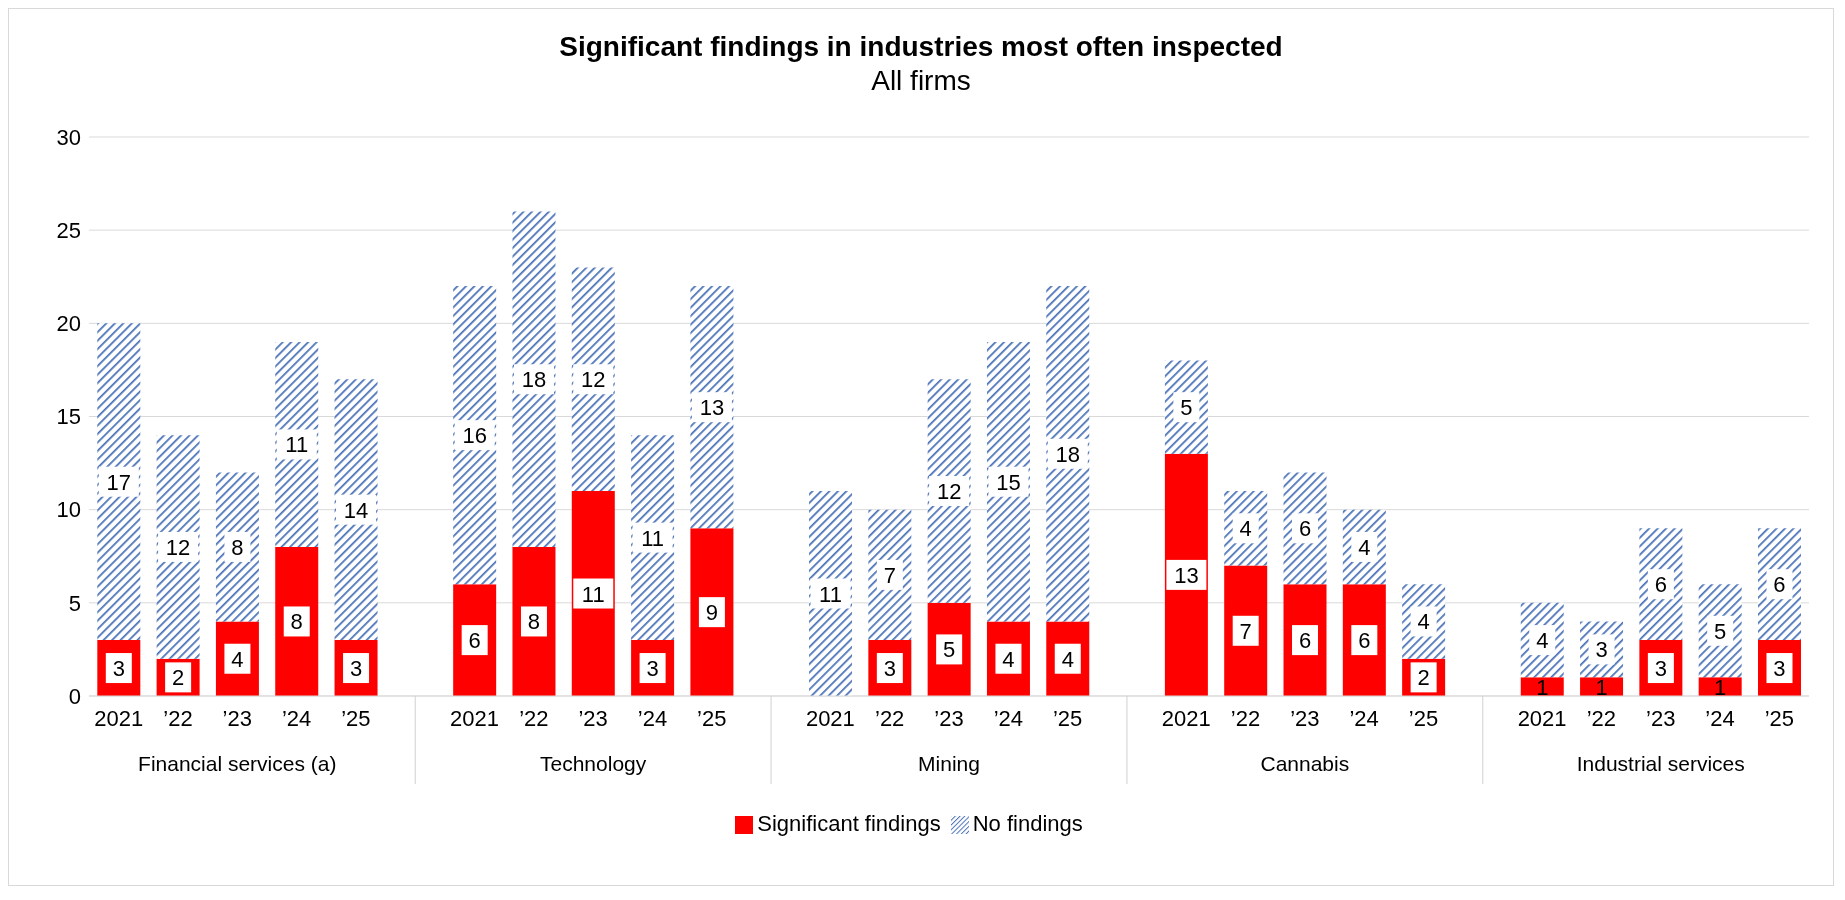 This screenshot has height=900, width=1845. I want to click on text: Cannabis, so click(1305, 763).